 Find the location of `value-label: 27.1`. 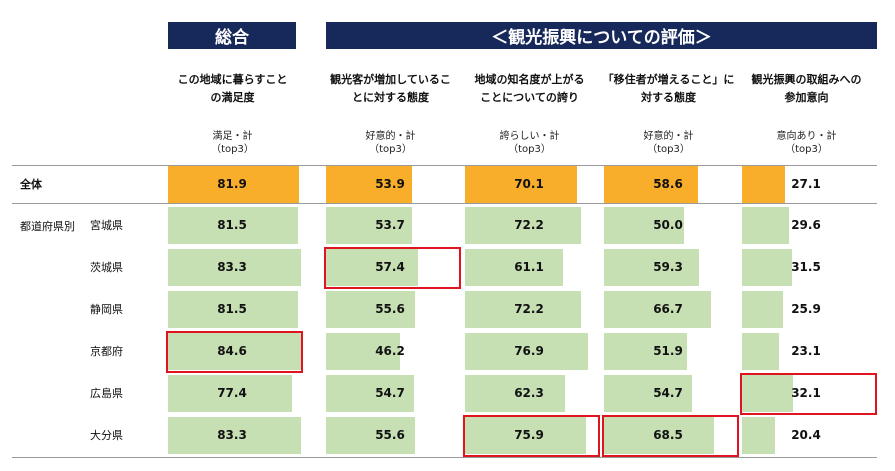

value-label: 27.1 is located at coordinates (806, 184).